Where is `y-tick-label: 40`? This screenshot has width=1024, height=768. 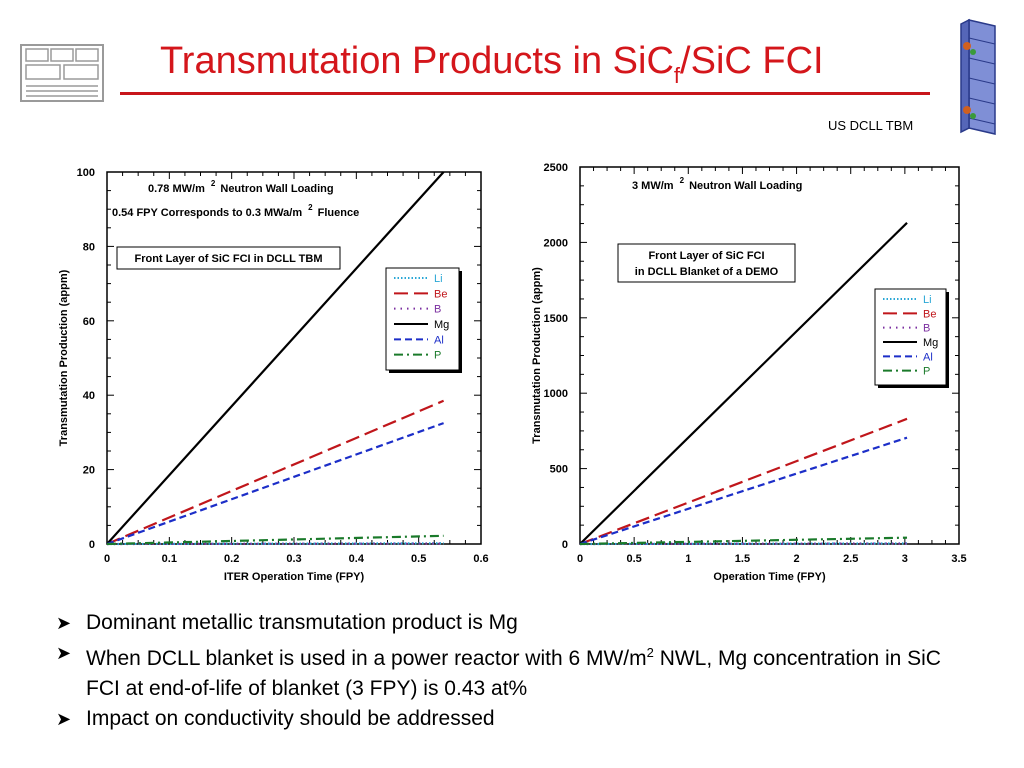 y-tick-label: 40 is located at coordinates (89, 396).